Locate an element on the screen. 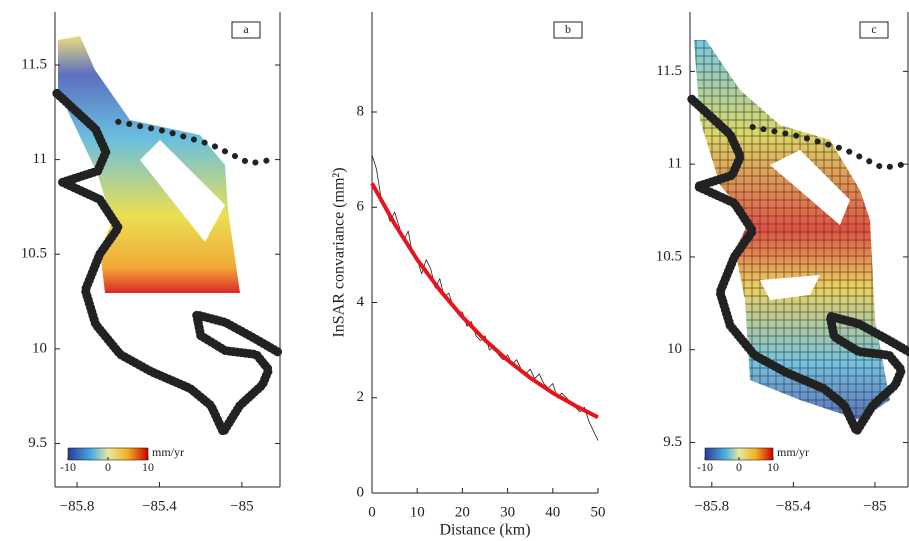  x-tick-label: 50 is located at coordinates (598, 512).